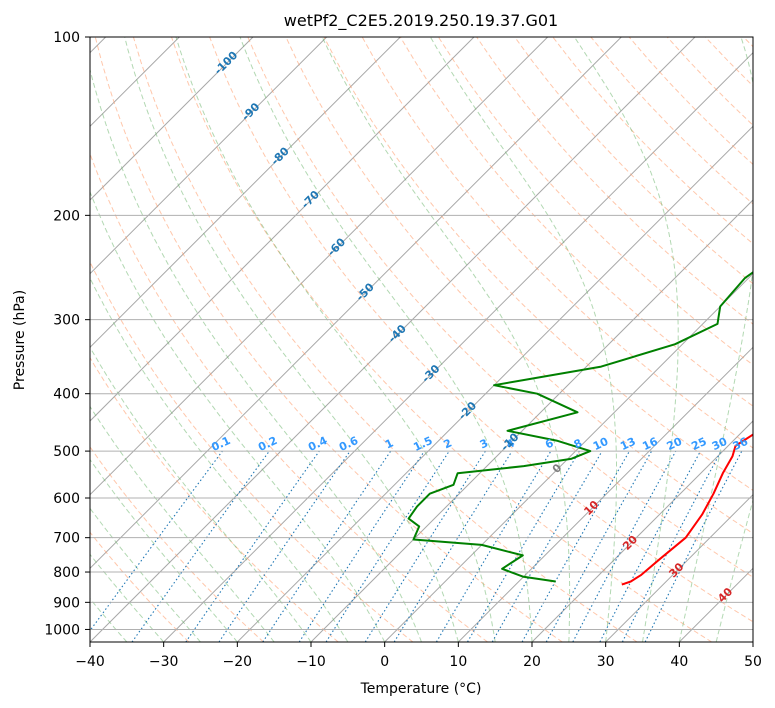 Image resolution: width=775 pixels, height=708 pixels. I want to click on mixing-ratio-label: 20, so click(675, 444).